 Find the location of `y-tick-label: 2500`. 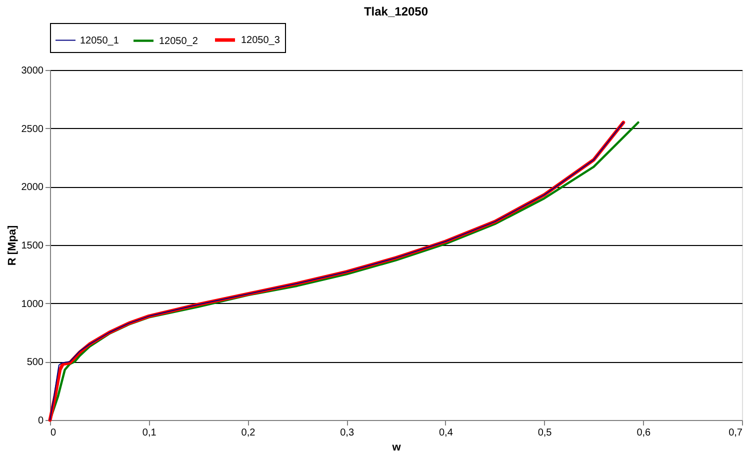

y-tick-label: 2500 is located at coordinates (32, 129).